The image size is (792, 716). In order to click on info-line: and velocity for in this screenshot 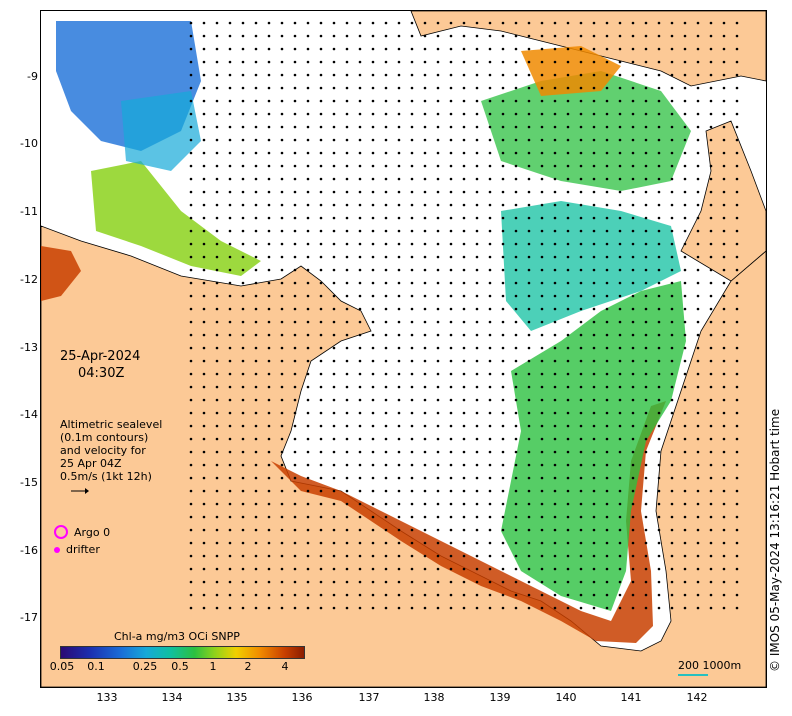, I will do `click(103, 450)`.